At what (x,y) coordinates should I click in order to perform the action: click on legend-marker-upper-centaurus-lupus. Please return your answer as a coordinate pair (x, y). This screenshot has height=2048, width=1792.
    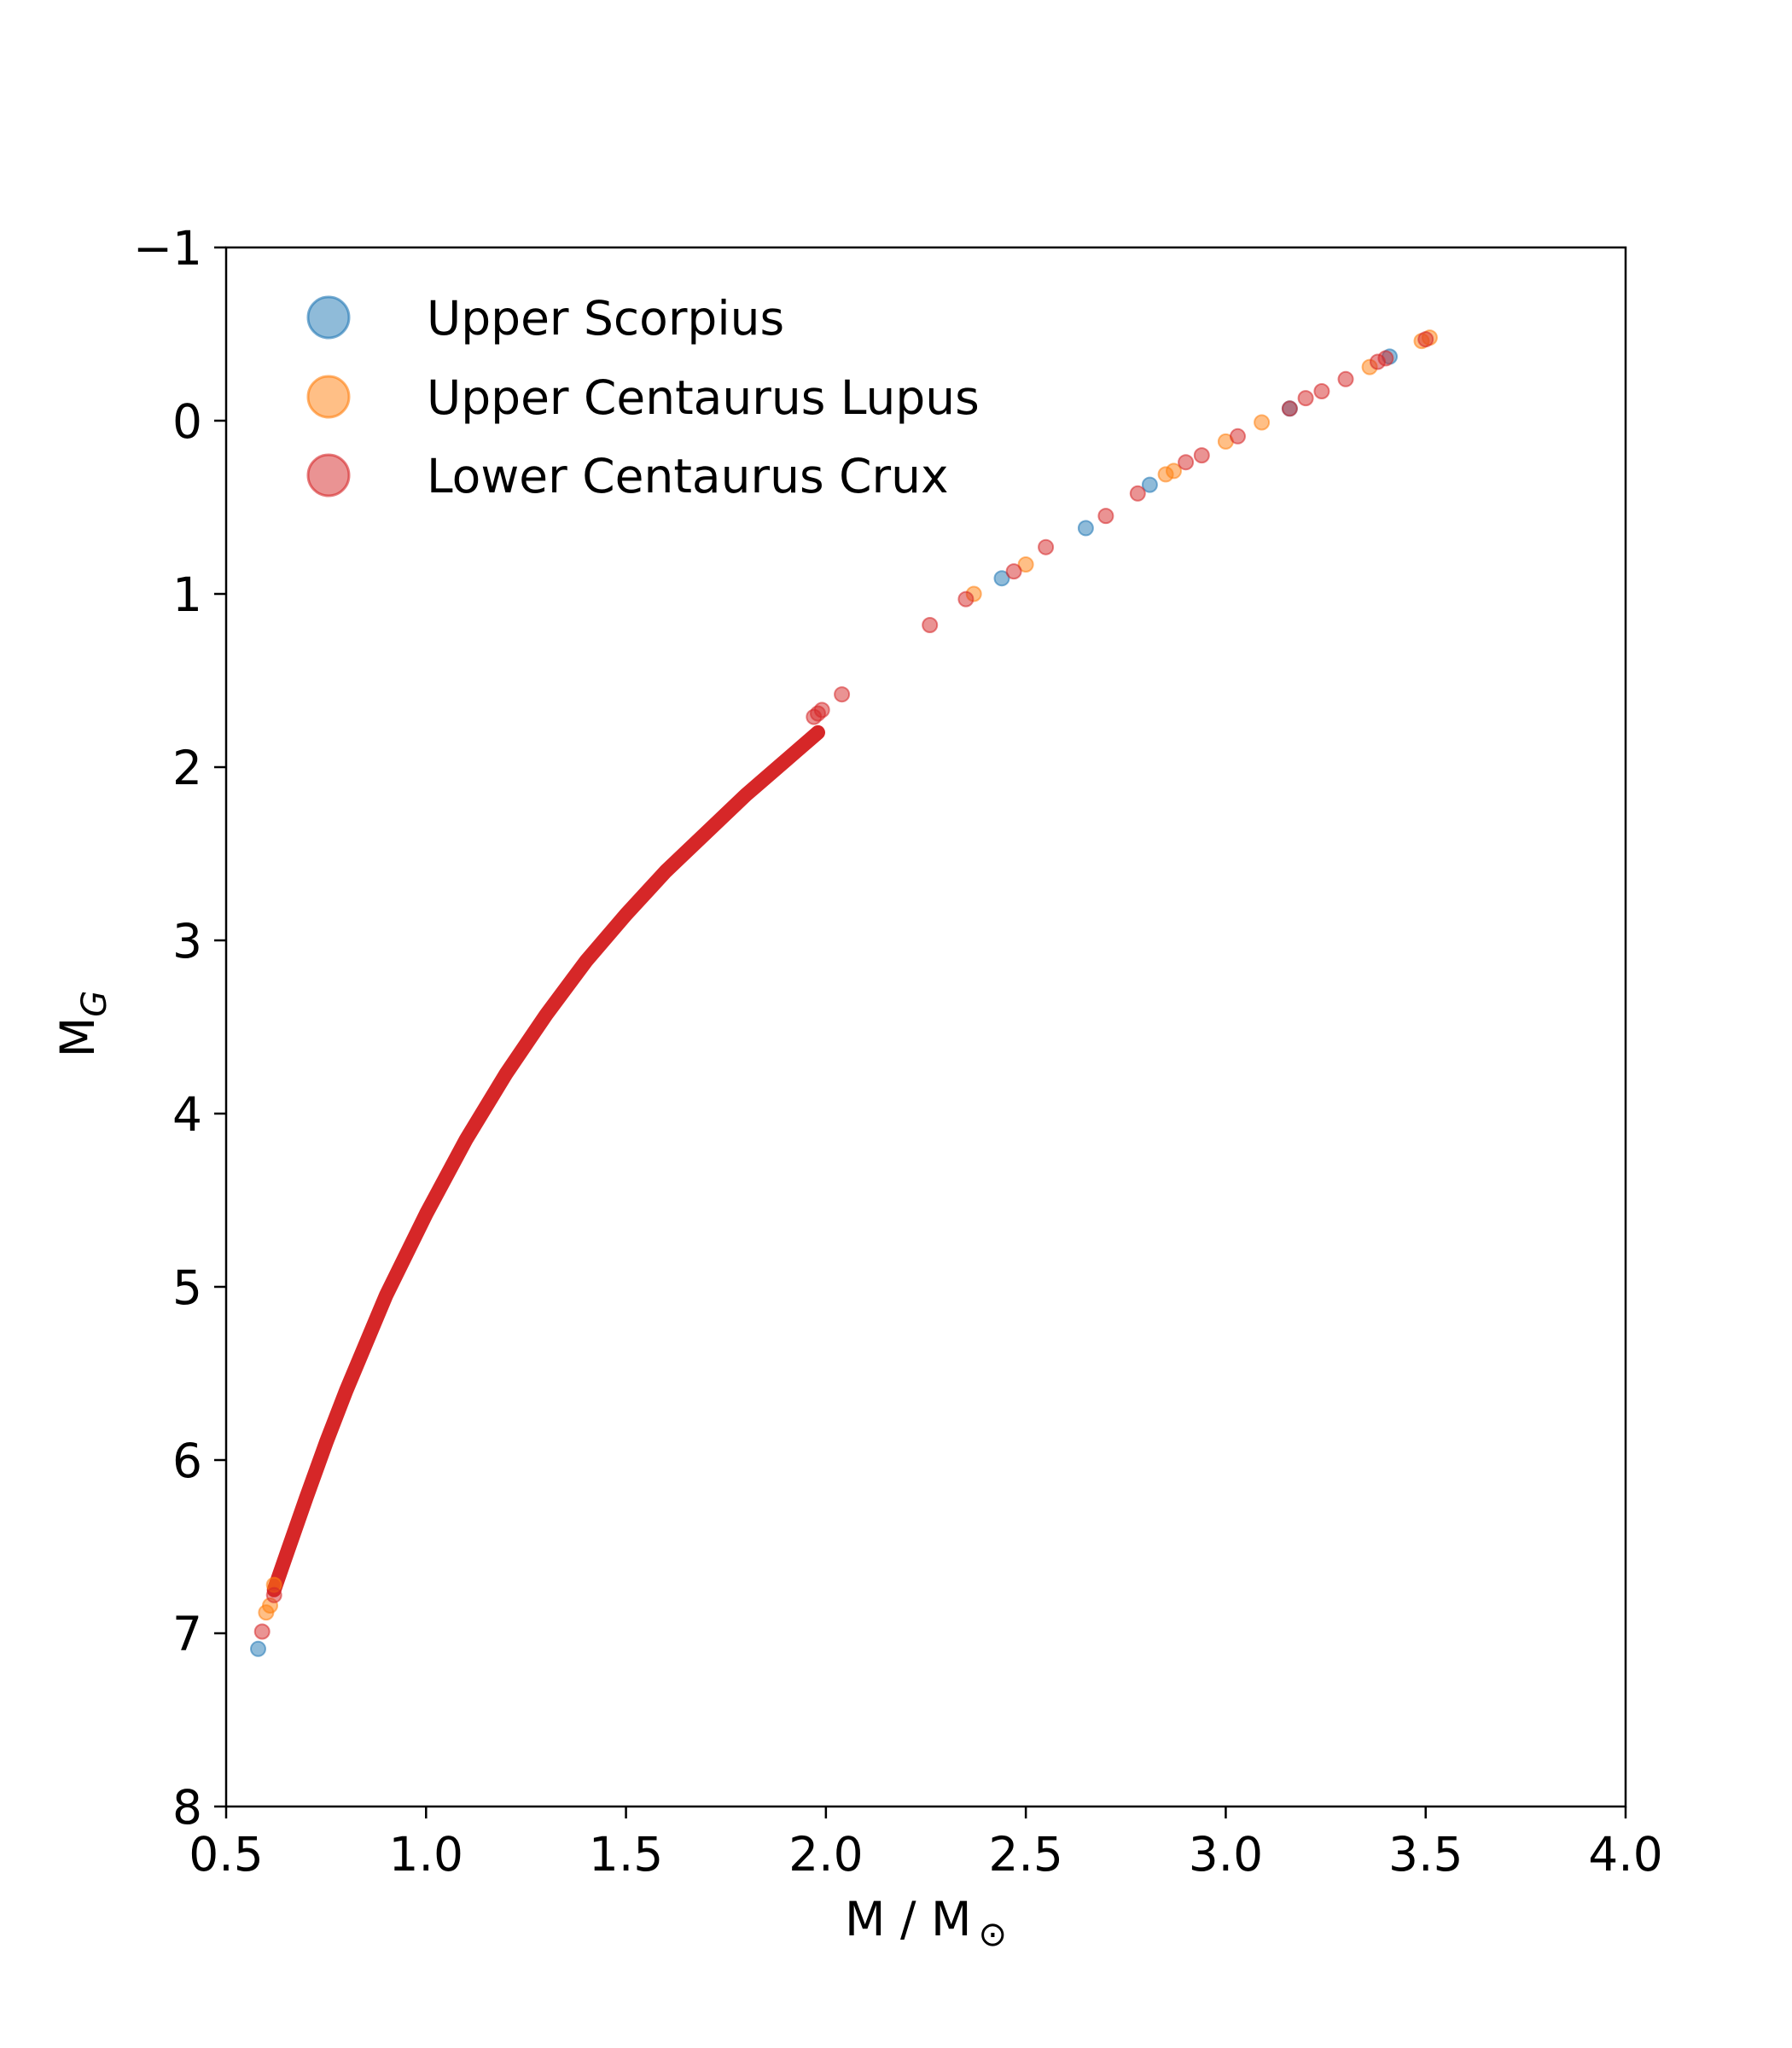
    Looking at the image, I should click on (328, 397).